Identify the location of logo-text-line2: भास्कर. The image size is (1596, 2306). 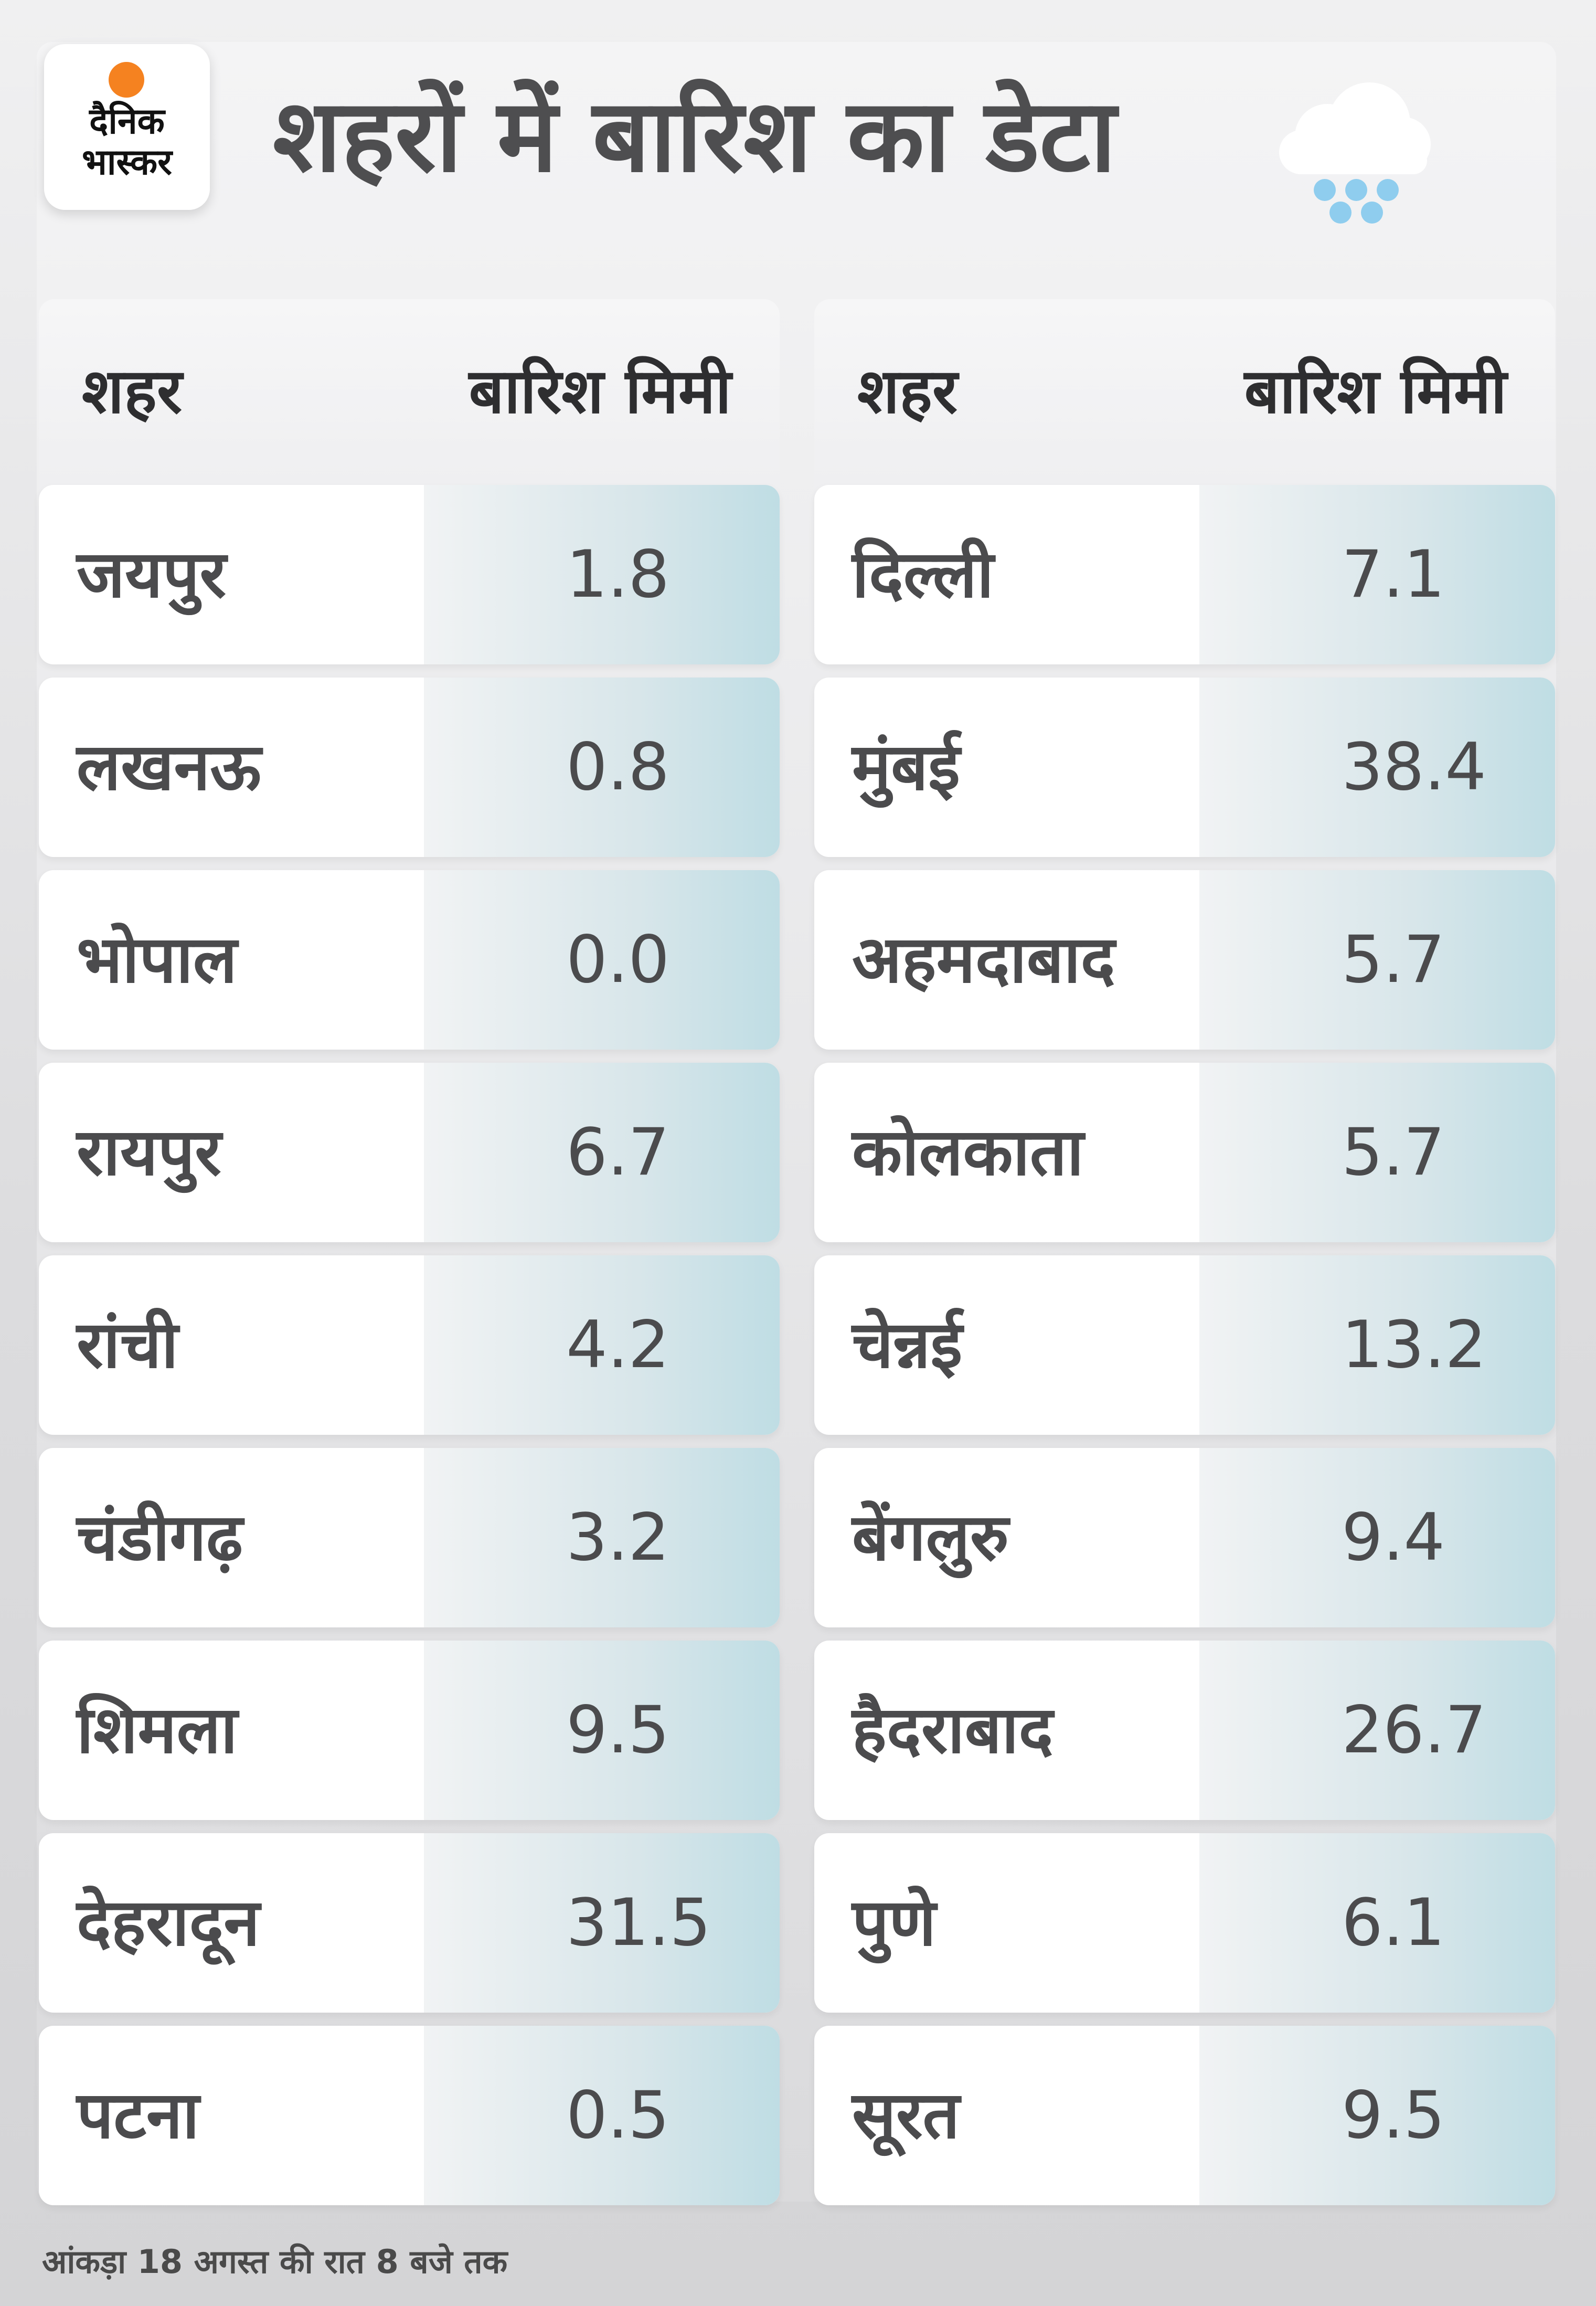
(127, 162).